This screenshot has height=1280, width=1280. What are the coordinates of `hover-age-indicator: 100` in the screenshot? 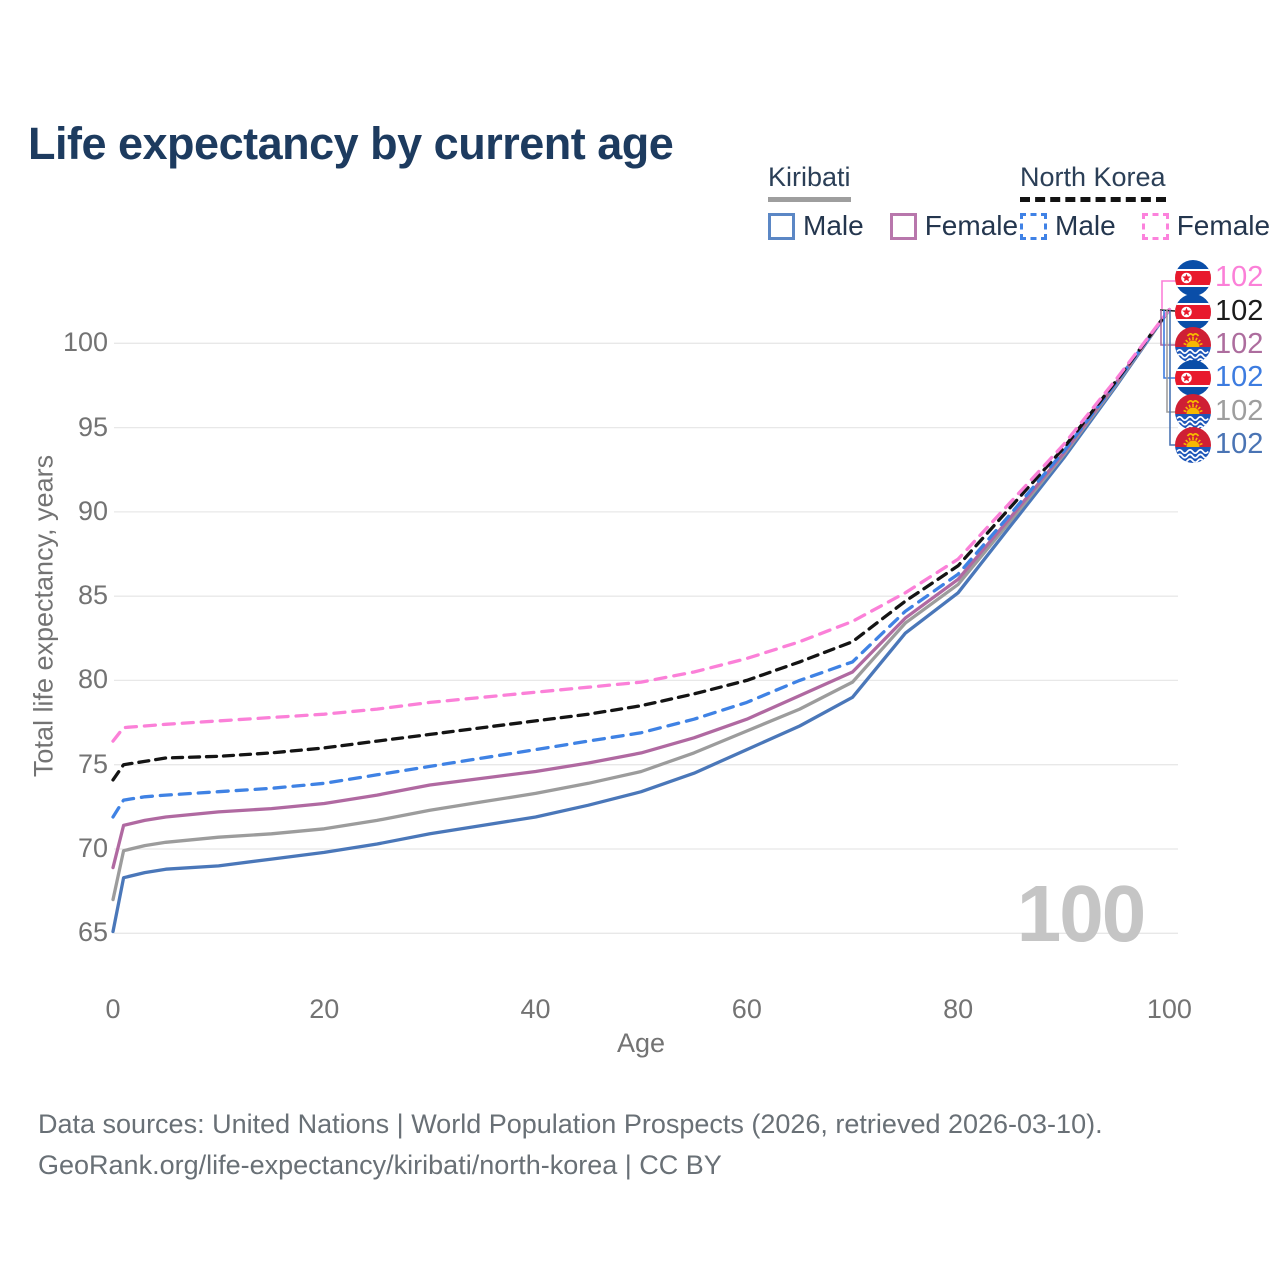 It's located at (1081, 913).